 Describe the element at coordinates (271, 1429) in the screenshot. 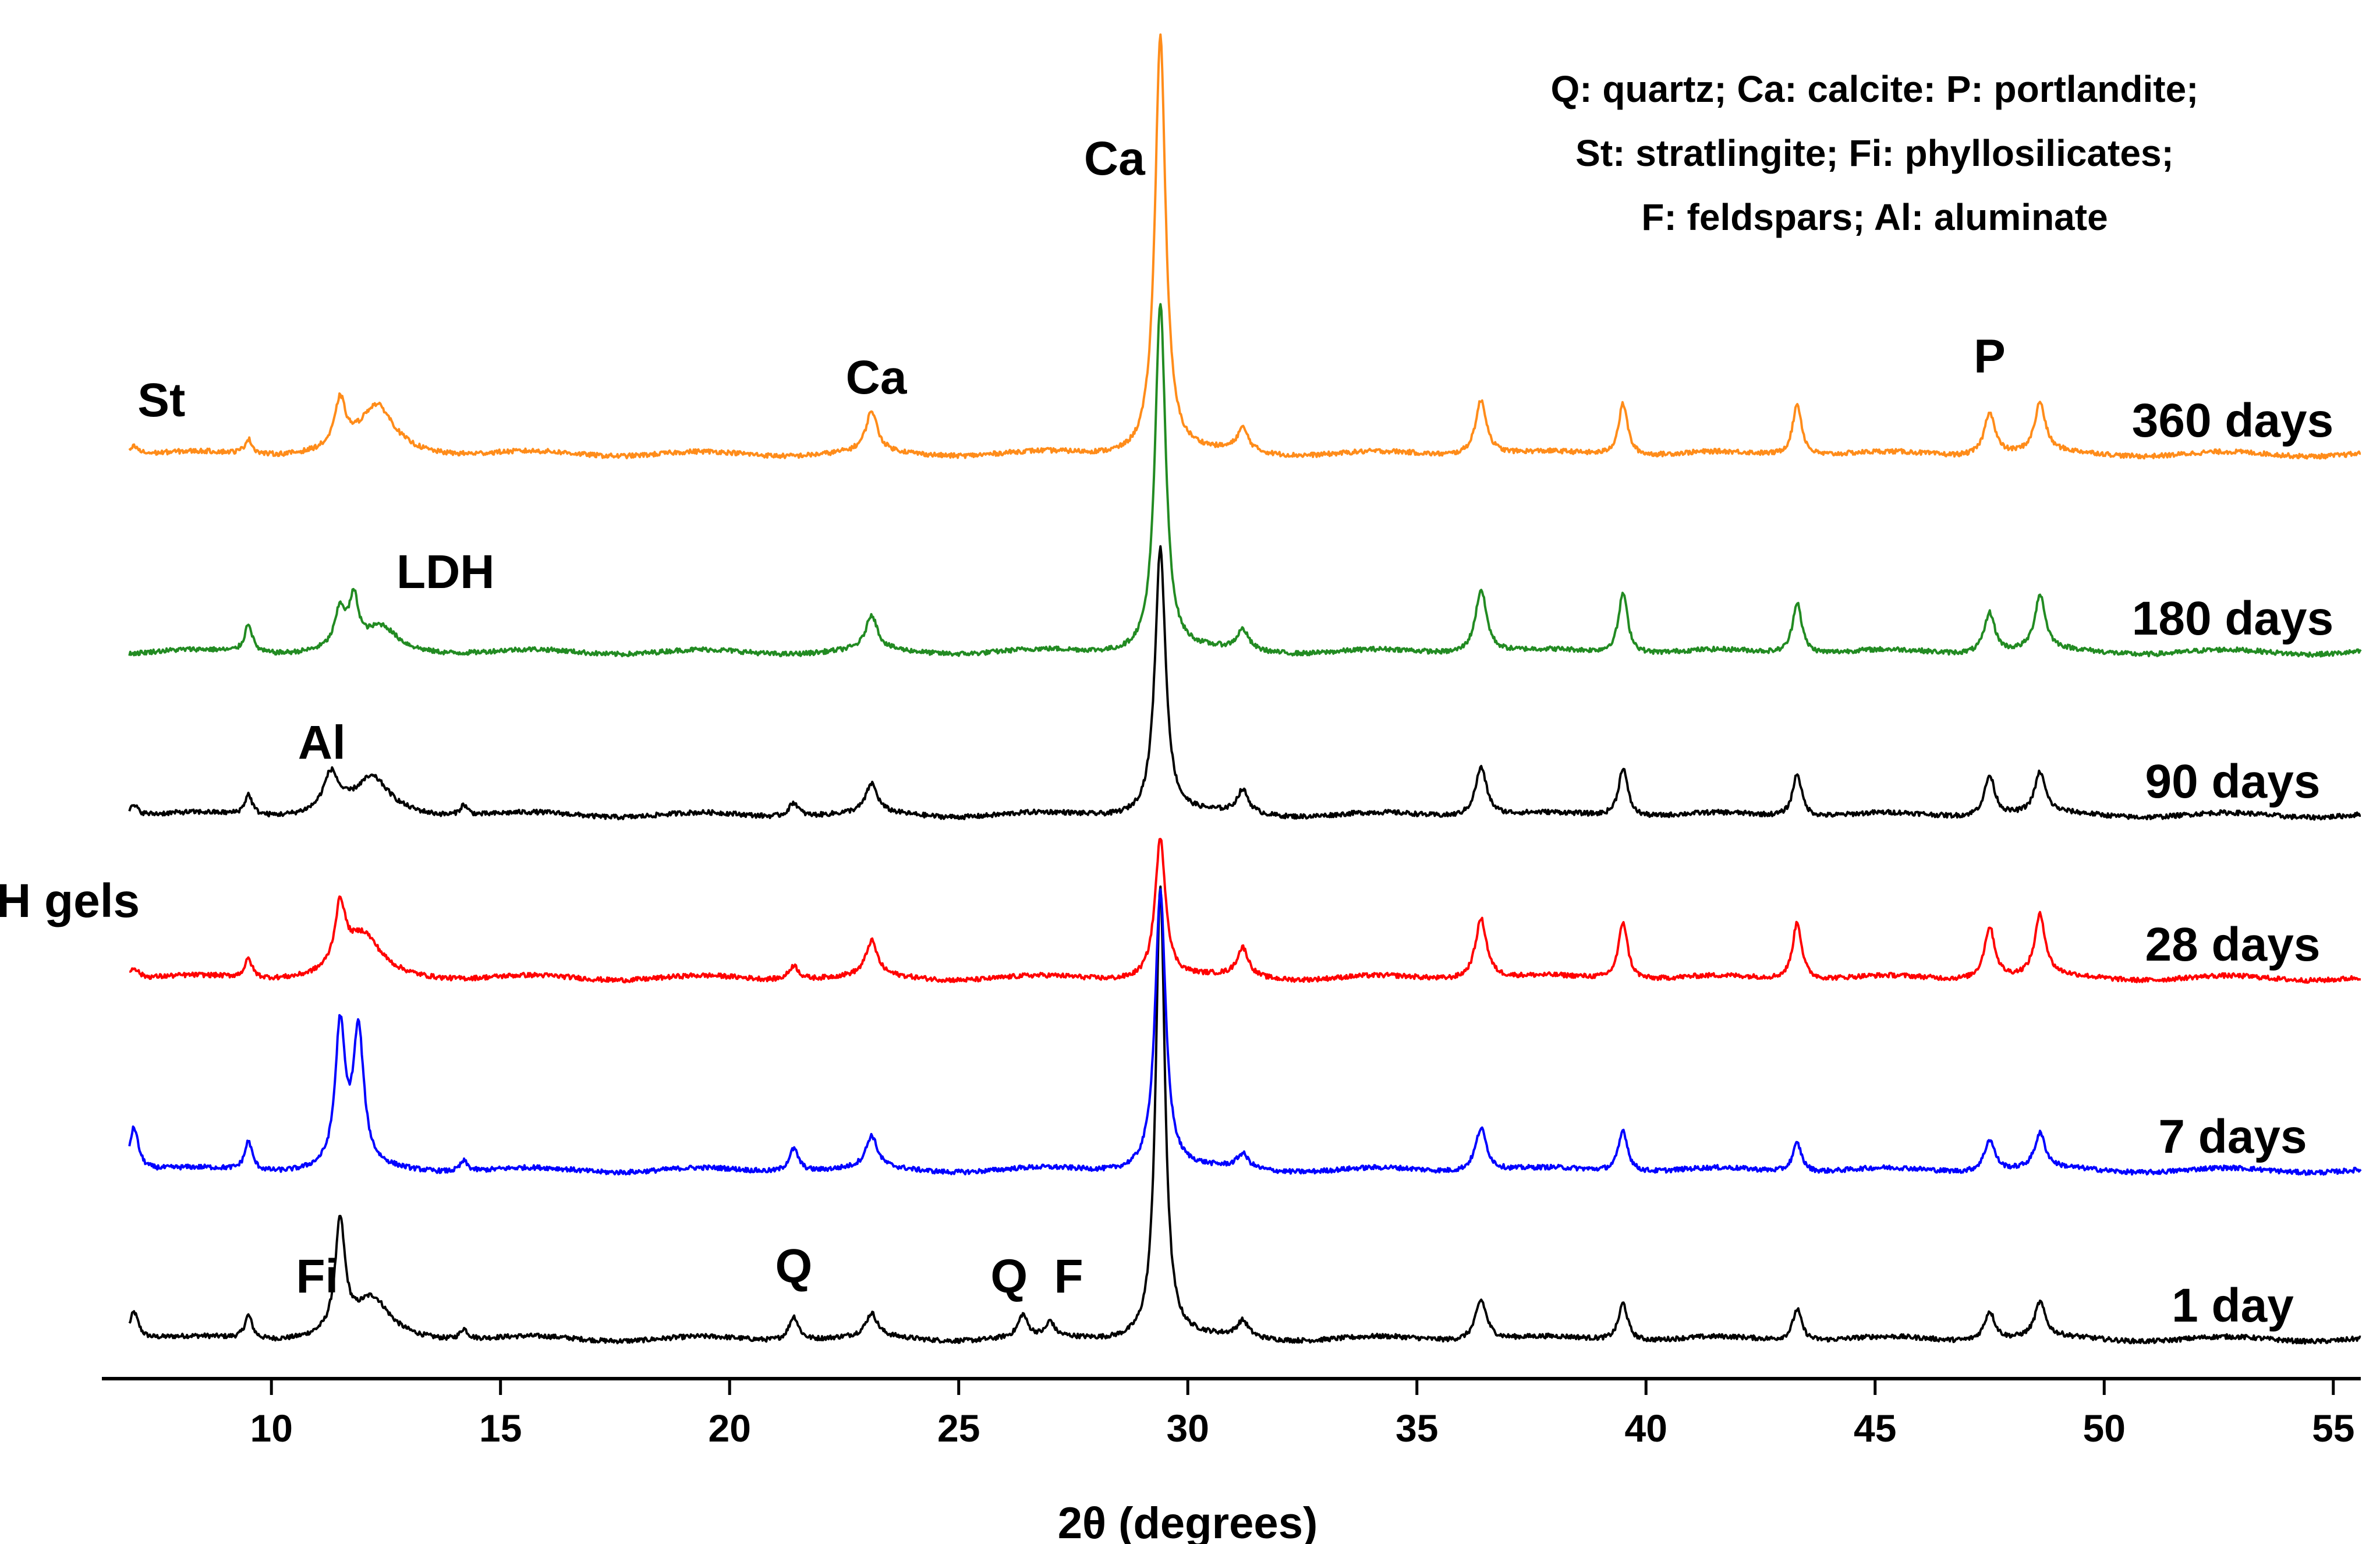

I see `x-tick-label: 10` at that location.